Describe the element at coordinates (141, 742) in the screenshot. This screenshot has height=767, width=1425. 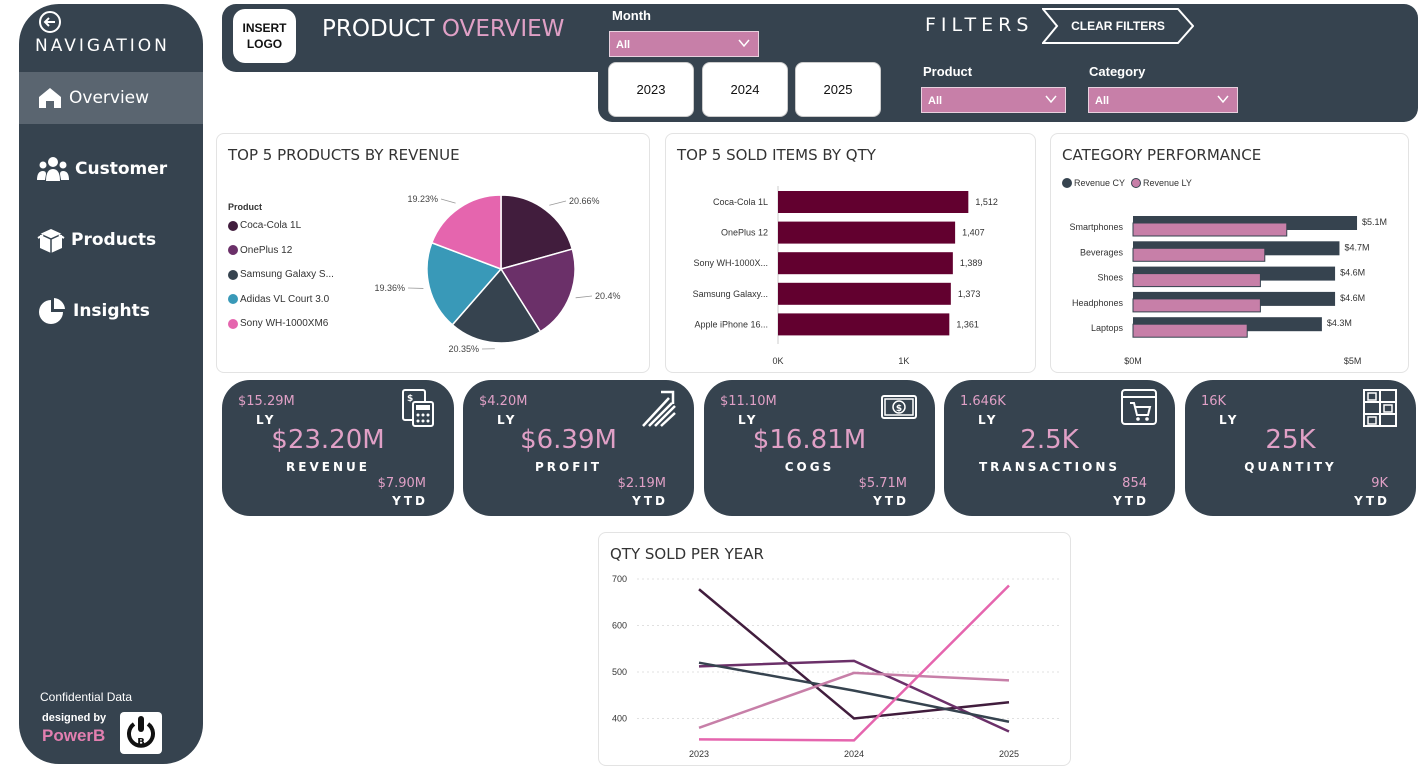
I see `svg-text: B` at that location.